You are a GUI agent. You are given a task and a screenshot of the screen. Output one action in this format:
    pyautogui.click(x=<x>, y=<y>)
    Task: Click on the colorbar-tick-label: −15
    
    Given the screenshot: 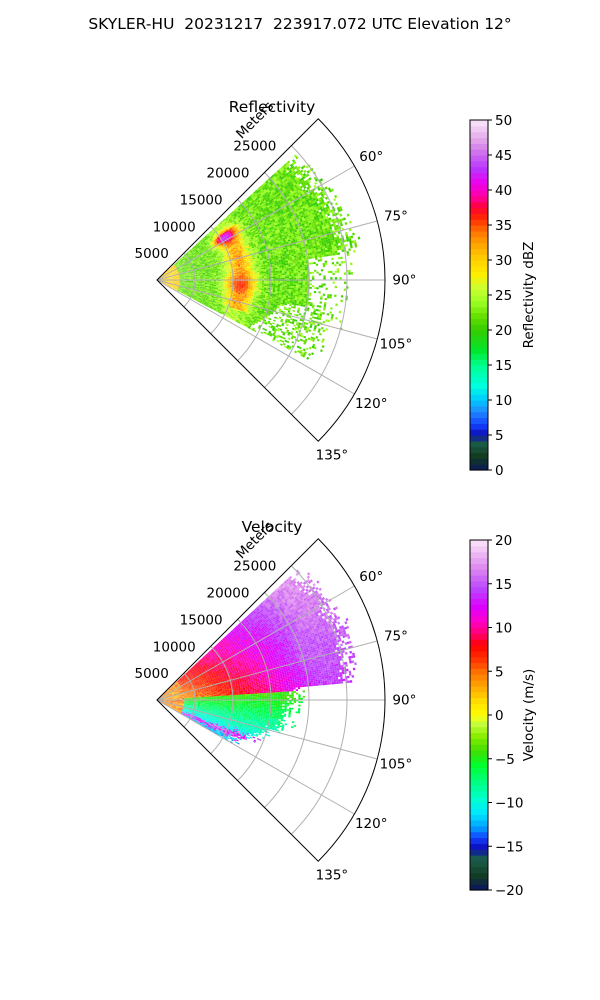 What is the action you would take?
    pyautogui.click(x=509, y=847)
    